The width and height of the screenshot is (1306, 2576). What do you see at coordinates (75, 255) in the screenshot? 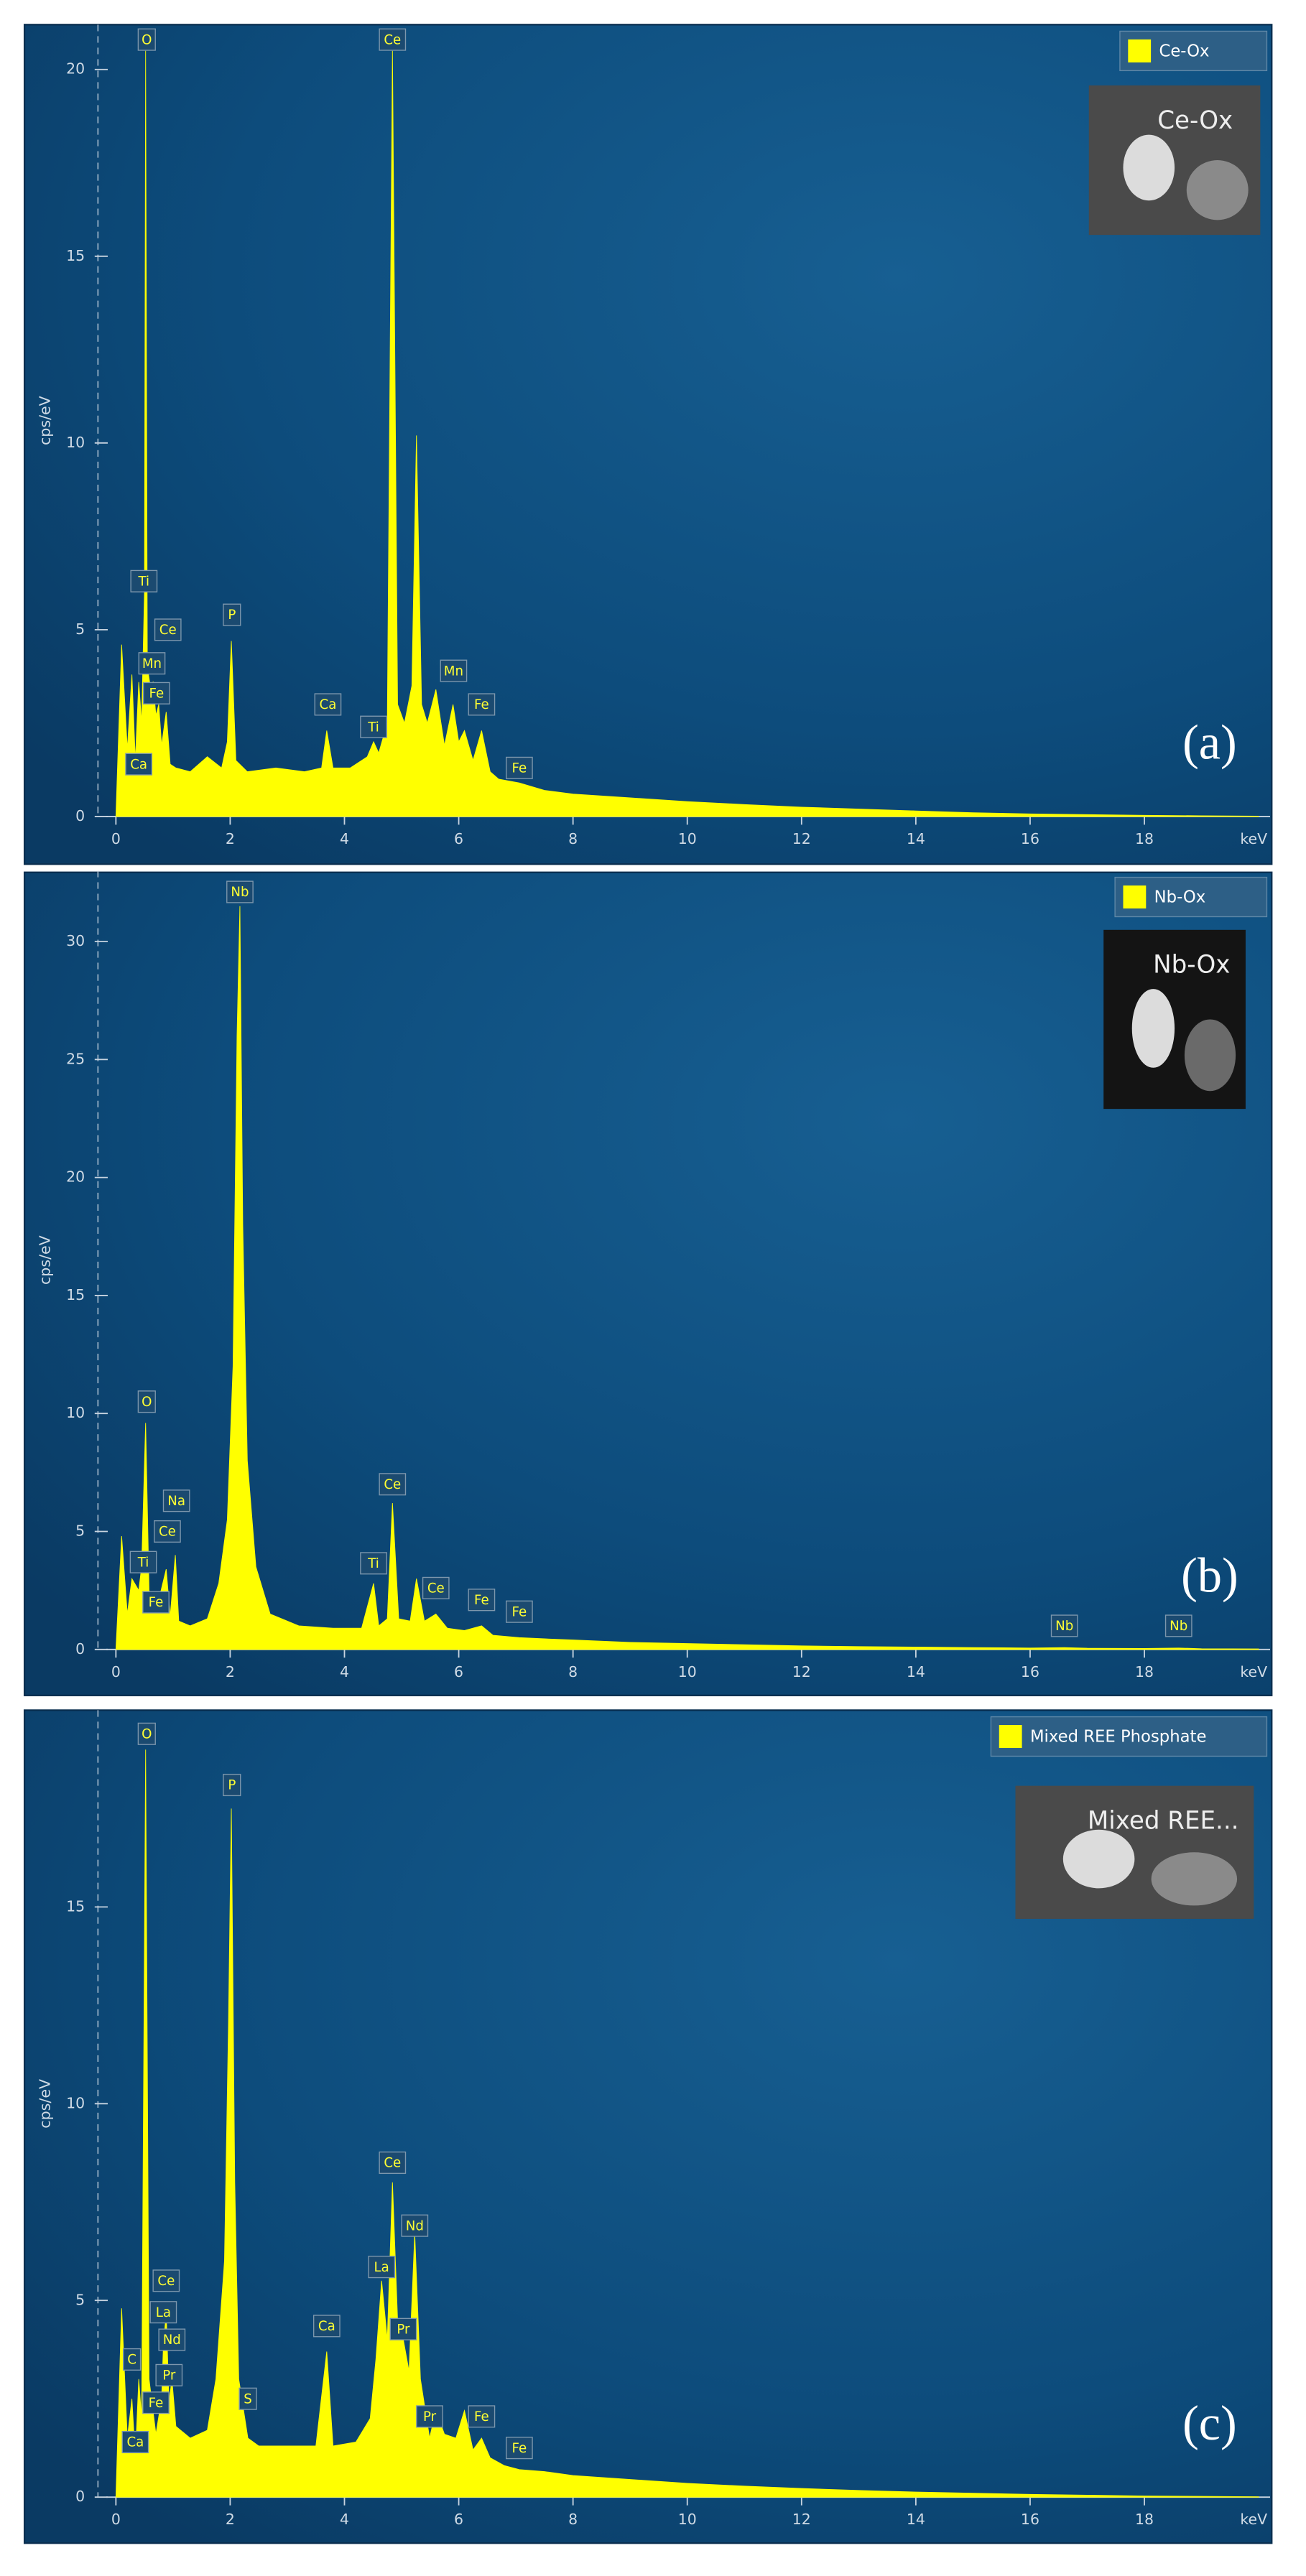
I see `y-tick-label: 15` at bounding box center [75, 255].